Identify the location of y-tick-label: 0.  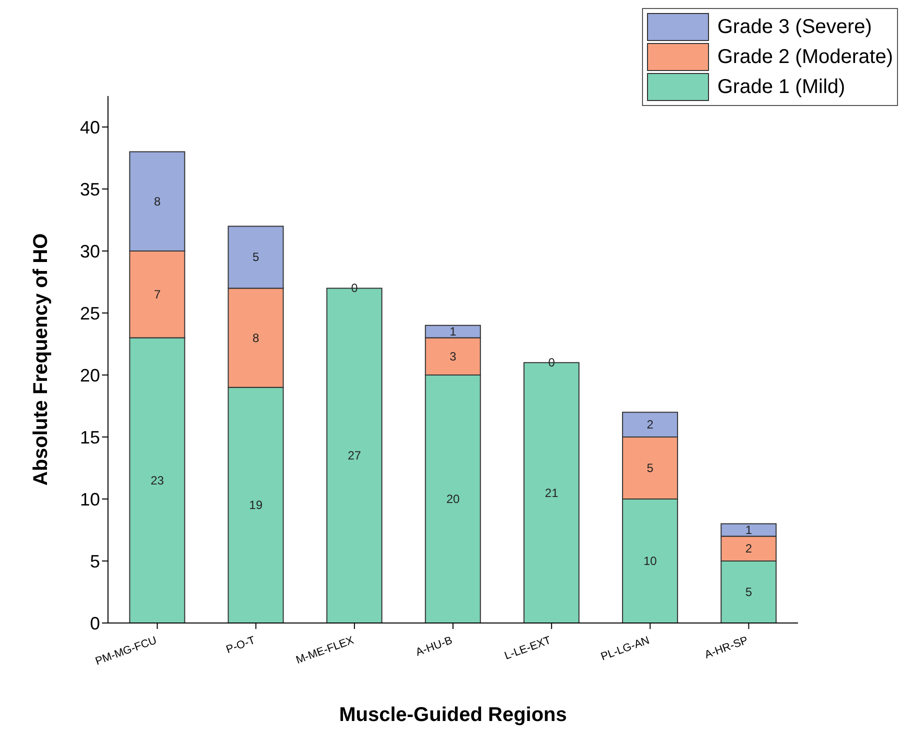
(95, 623).